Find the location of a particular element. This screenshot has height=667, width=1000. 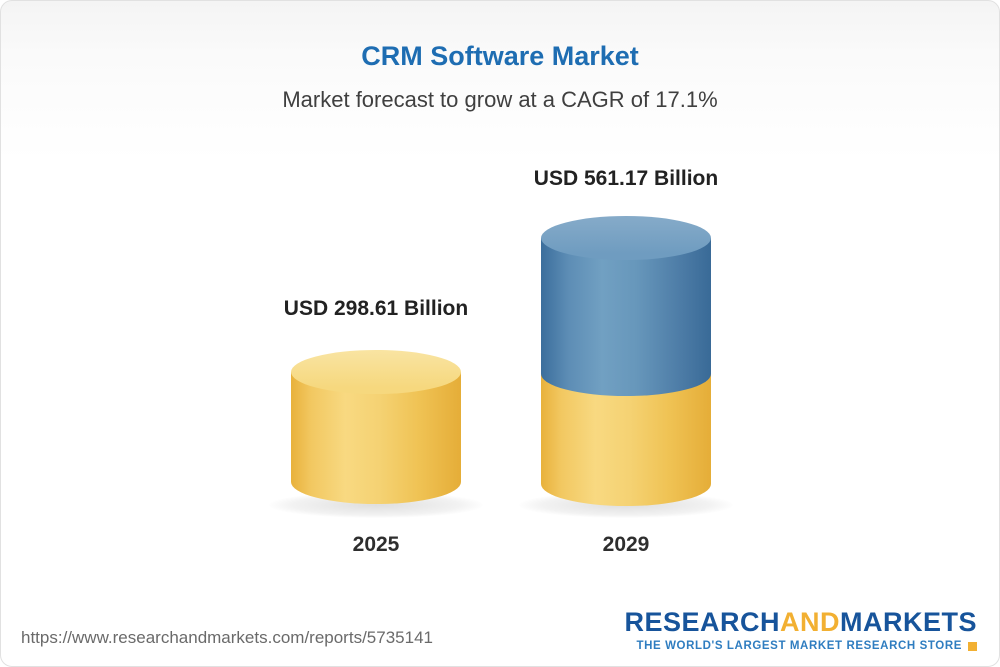

cylinder-2025-cap is located at coordinates (376, 371).